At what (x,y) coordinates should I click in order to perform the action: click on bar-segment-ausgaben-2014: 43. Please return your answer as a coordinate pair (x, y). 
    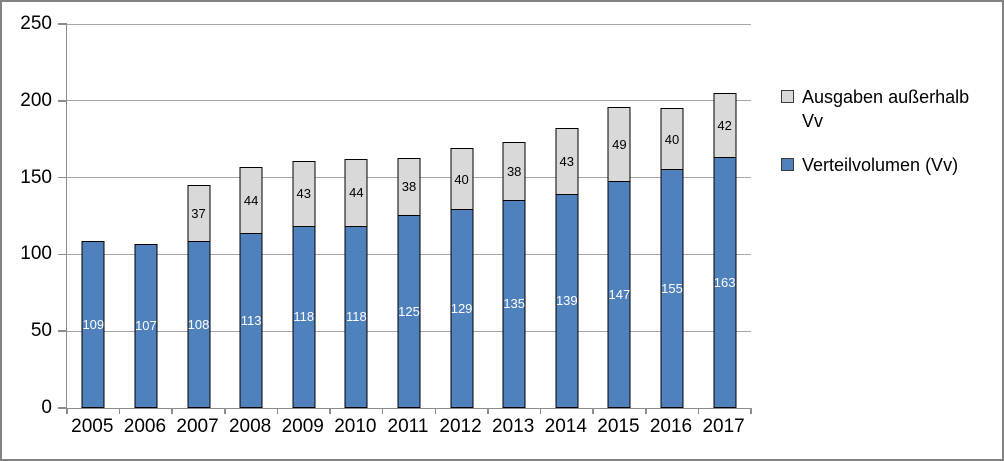
    Looking at the image, I should click on (567, 161).